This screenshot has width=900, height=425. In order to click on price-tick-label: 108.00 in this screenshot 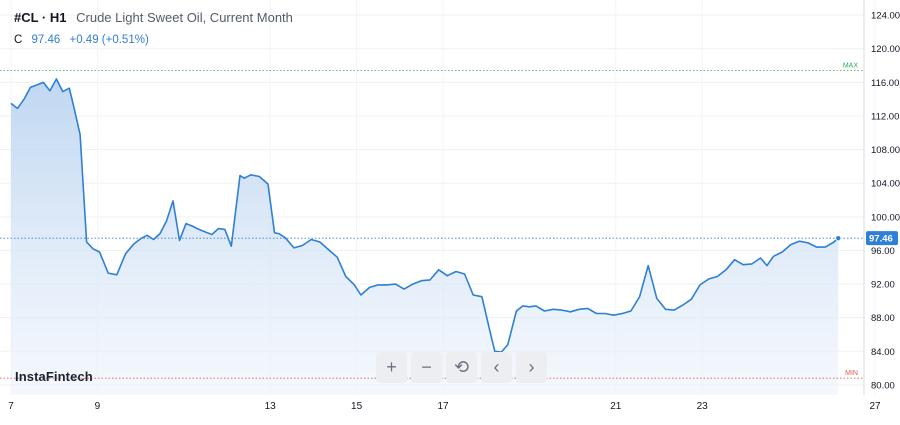, I will do `click(885, 150)`.